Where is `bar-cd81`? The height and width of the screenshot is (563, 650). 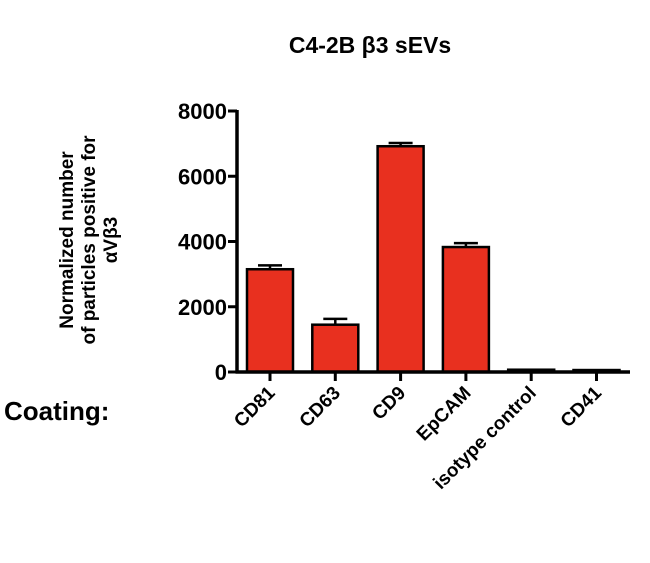 bar-cd81 is located at coordinates (270, 320).